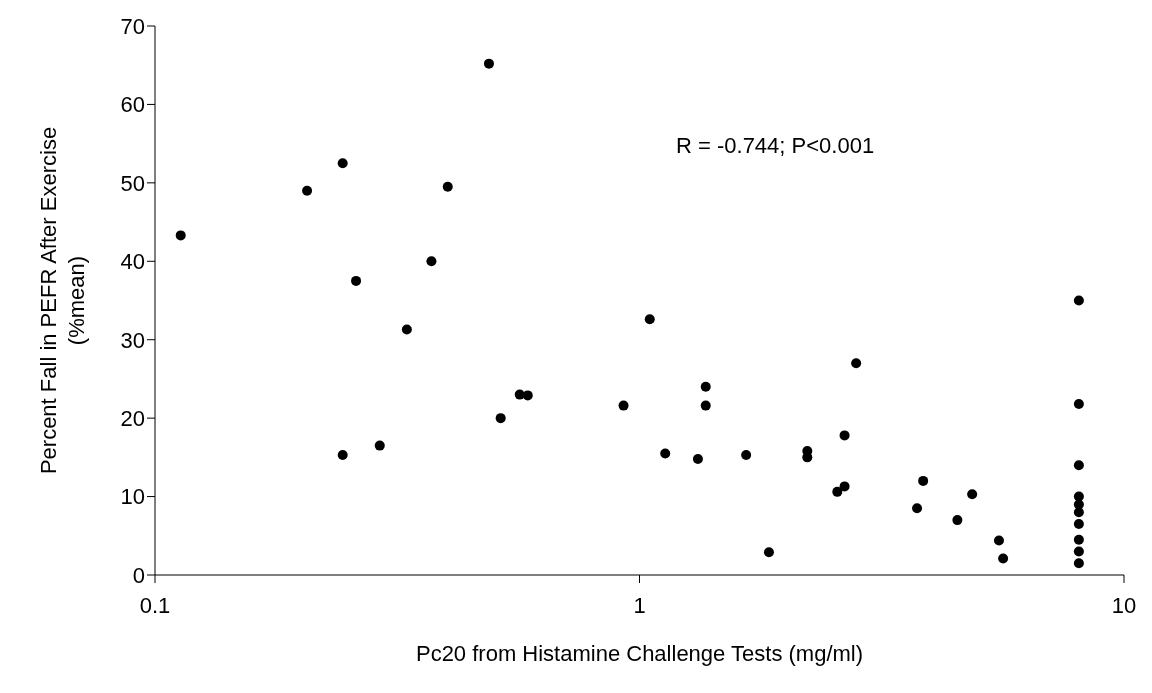 This screenshot has height=693, width=1152. Describe the element at coordinates (132, 262) in the screenshot. I see `y-tick-label: 40` at that location.